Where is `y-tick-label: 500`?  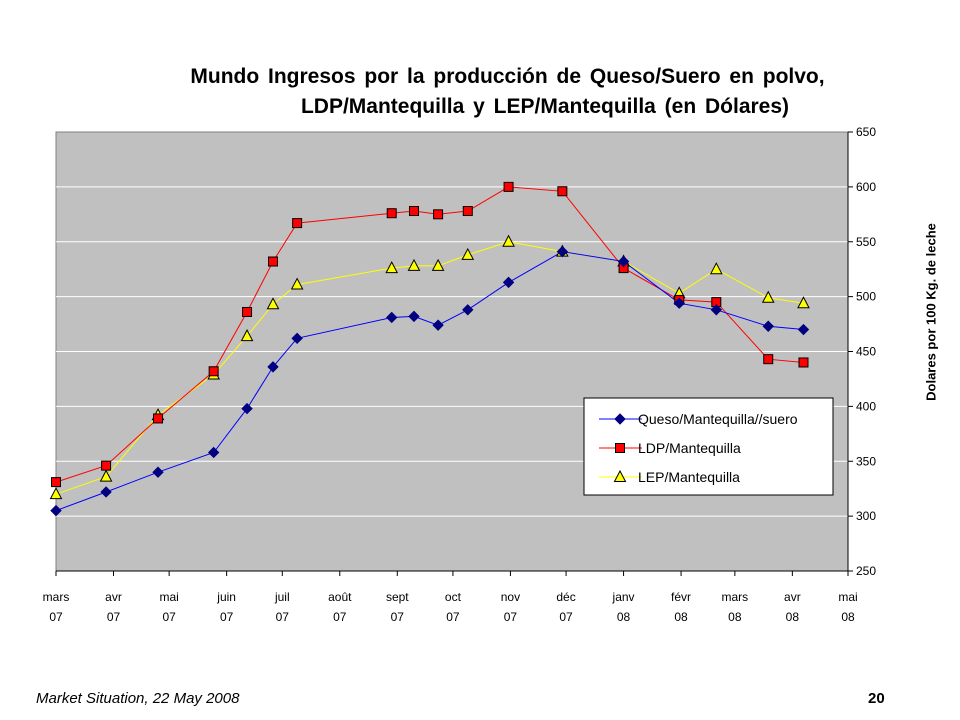 y-tick-label: 500 is located at coordinates (866, 297).